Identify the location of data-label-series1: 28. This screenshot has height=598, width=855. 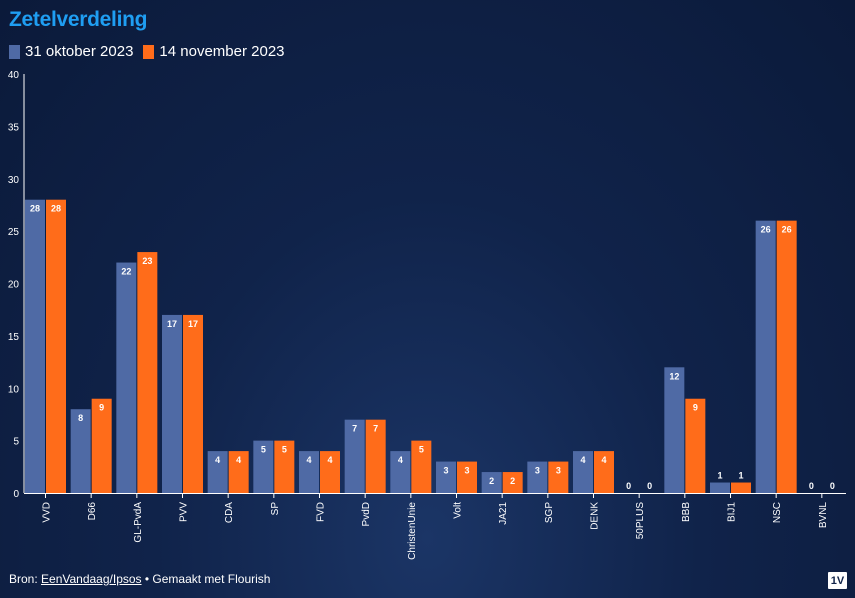
(35, 209).